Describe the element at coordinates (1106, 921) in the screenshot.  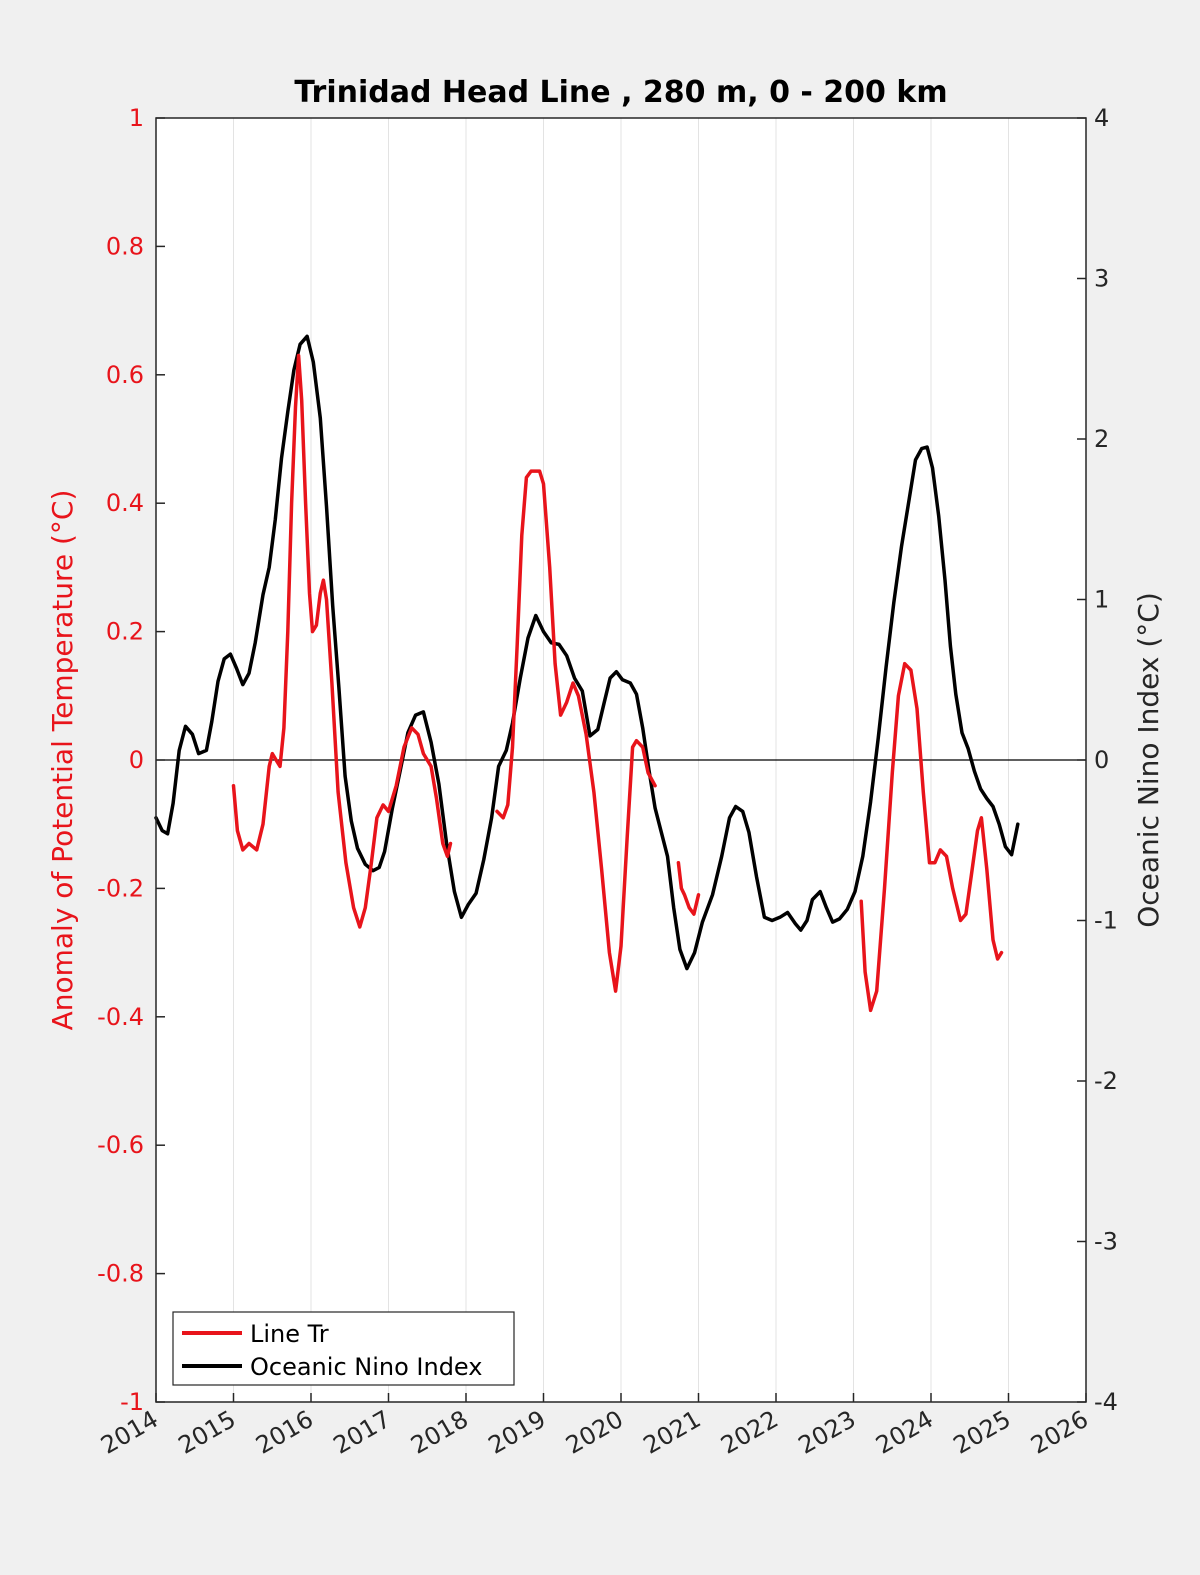
I see `right-tick-label: -1` at that location.